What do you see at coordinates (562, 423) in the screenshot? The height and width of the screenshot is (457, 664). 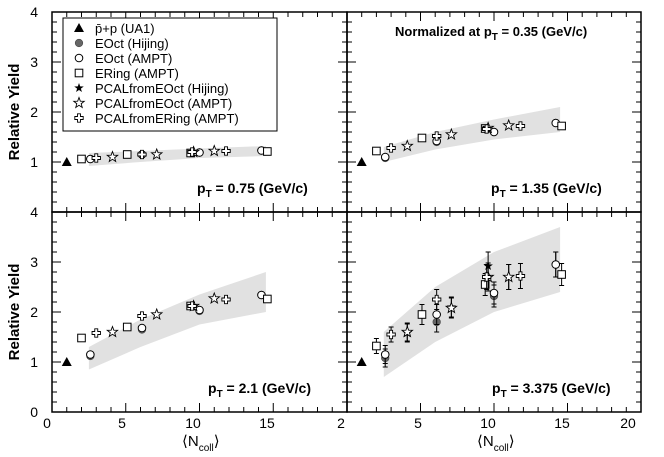 I see `x-tick-right-15: 15` at bounding box center [562, 423].